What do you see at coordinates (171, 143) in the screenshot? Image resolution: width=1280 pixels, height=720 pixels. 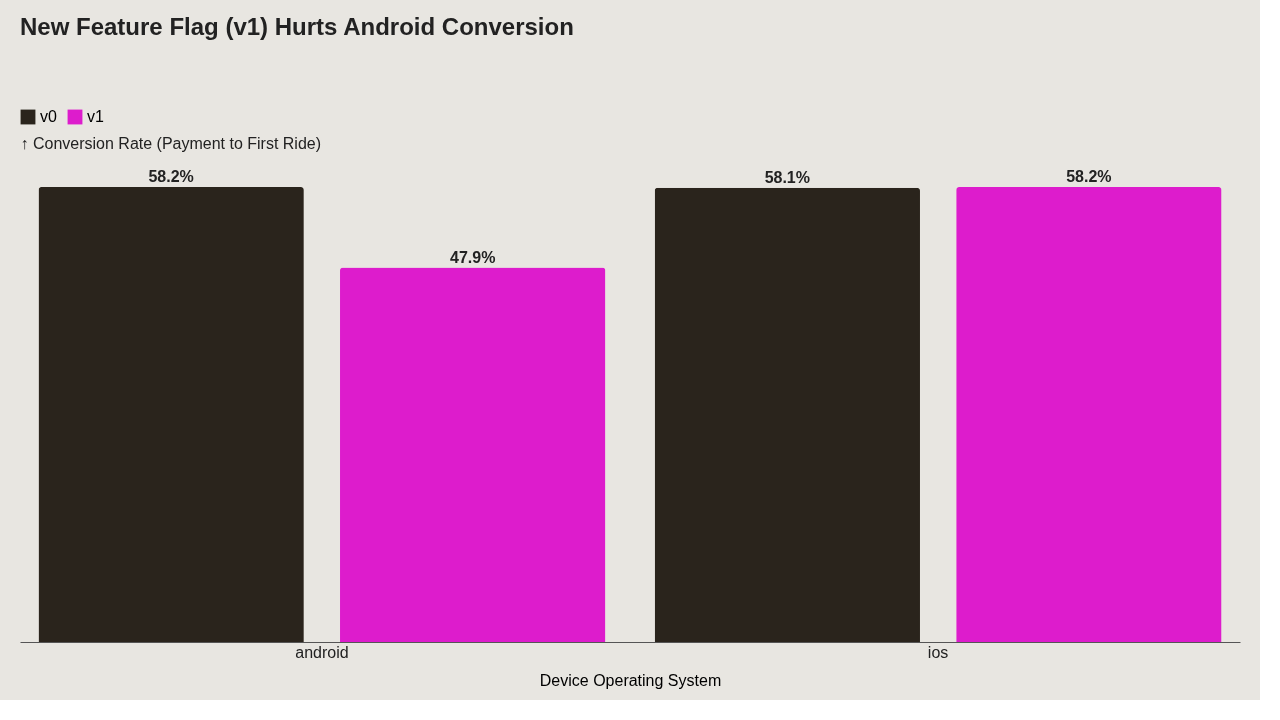 I see `y-axis-title: ↑ Conversion Rate (Payment to First Ride)` at bounding box center [171, 143].